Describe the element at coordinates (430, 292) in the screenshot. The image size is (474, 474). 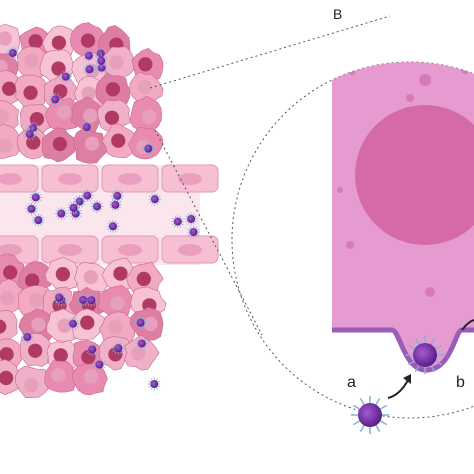
I see `vesicle` at that location.